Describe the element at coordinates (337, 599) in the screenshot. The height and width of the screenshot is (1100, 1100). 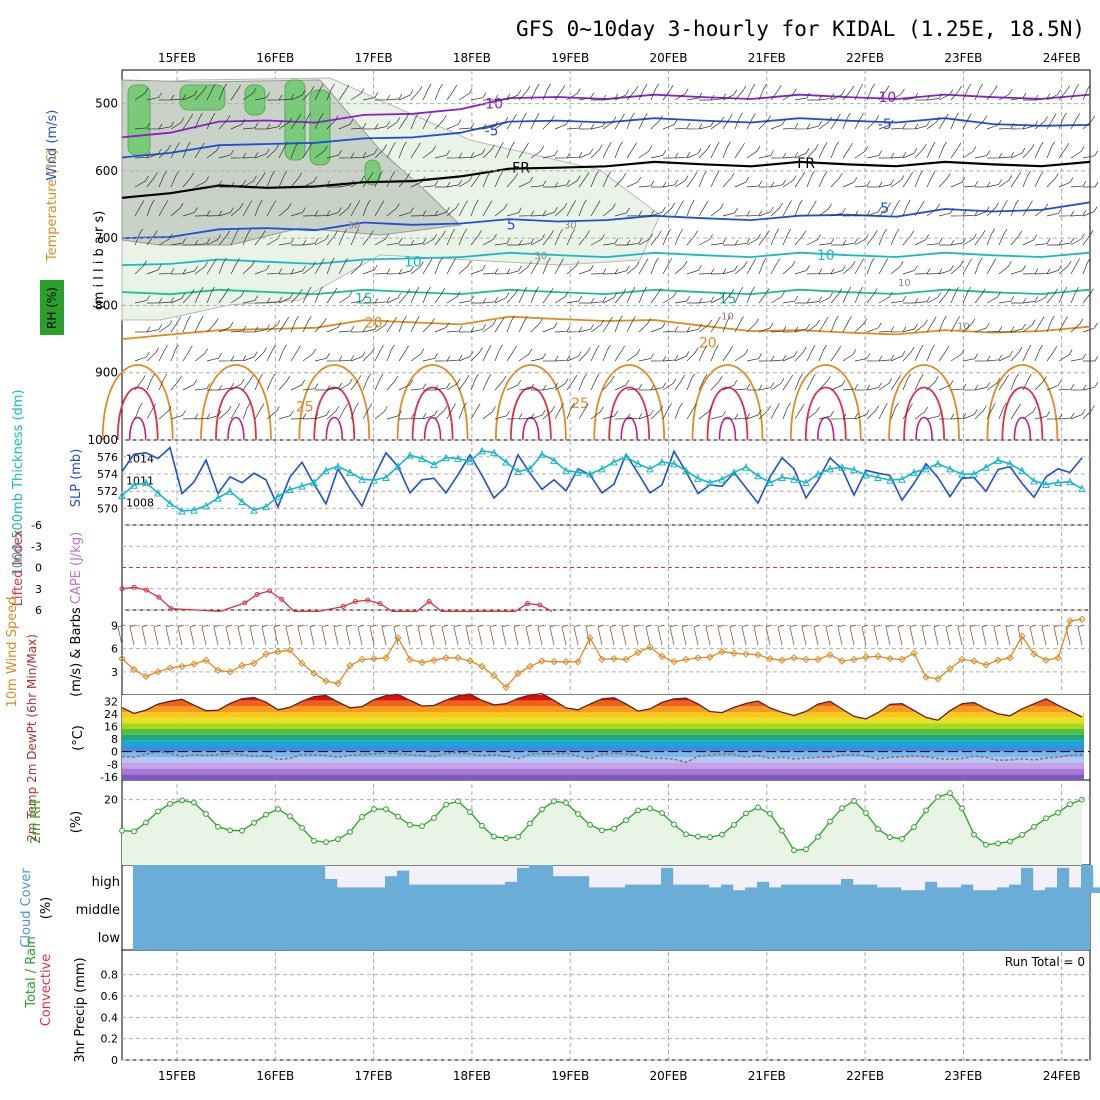
I see `series-lifted-index` at that location.